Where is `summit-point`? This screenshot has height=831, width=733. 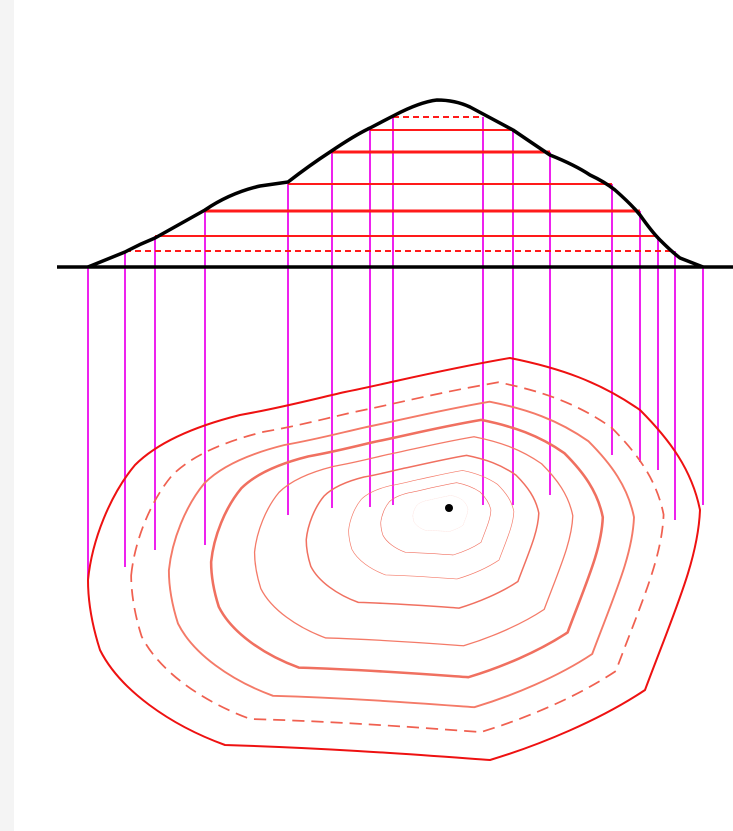
summit-point is located at coordinates (449, 508).